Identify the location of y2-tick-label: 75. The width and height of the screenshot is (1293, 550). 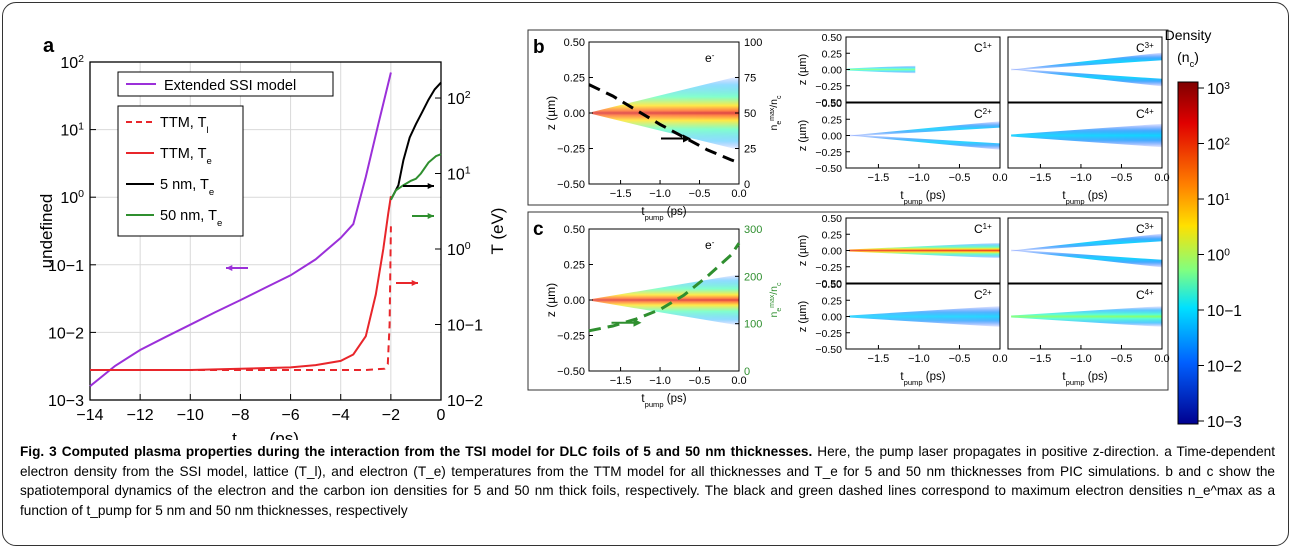
(750, 79).